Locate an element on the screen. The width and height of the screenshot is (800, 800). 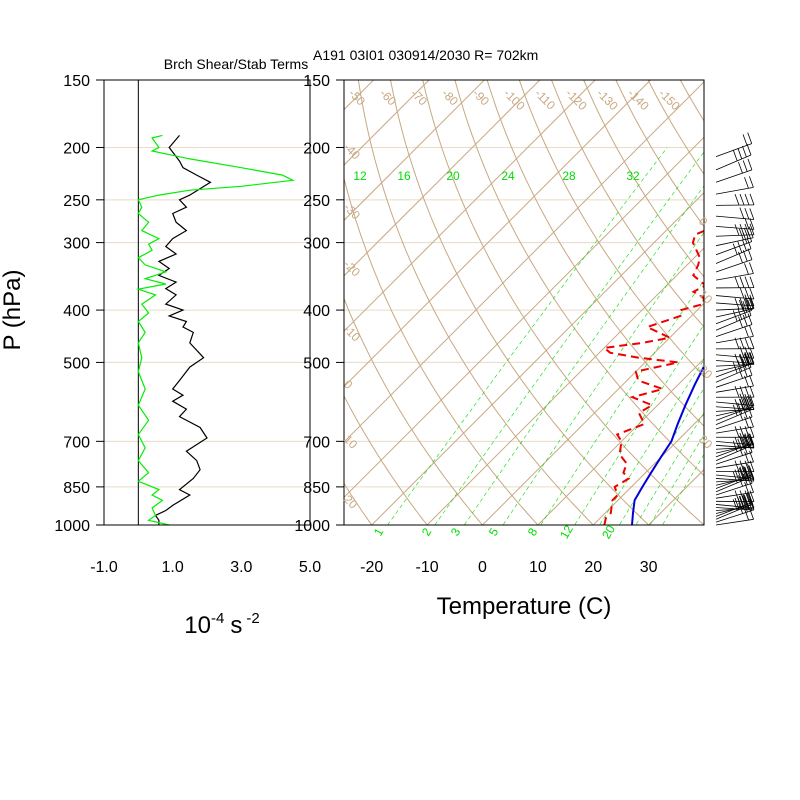
left-x-axis-unit-label: 10-4 s -2 is located at coordinates (221, 624).